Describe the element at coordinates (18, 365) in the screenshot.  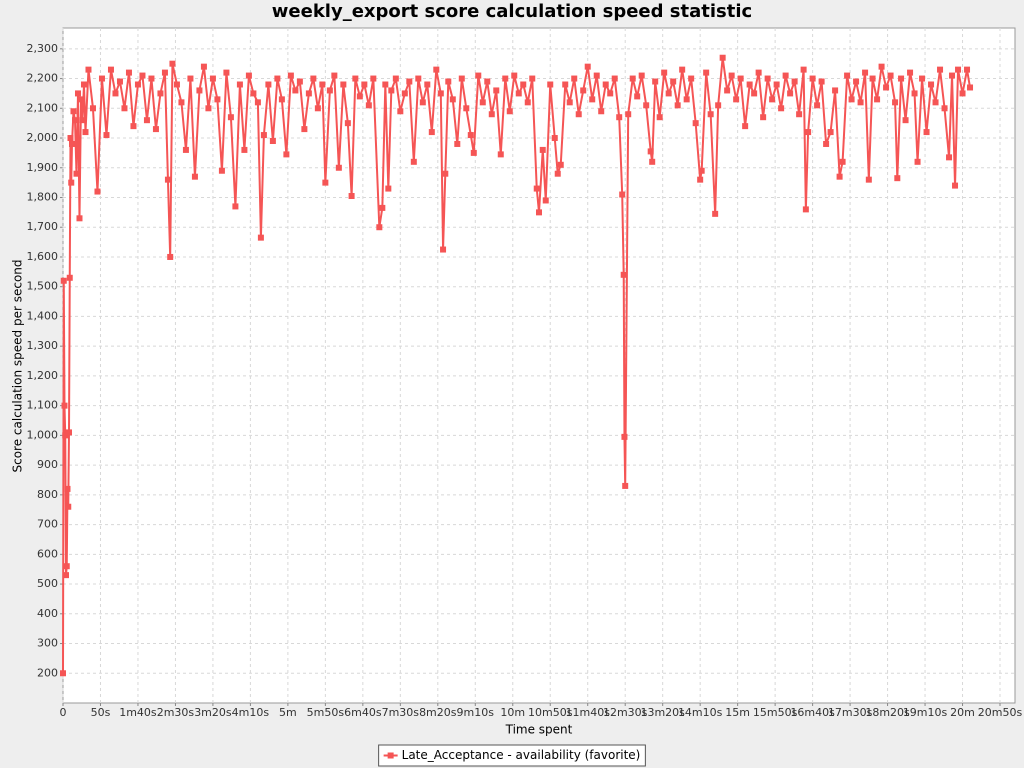
I see `y-axis-label: Score calculation speed per second` at that location.